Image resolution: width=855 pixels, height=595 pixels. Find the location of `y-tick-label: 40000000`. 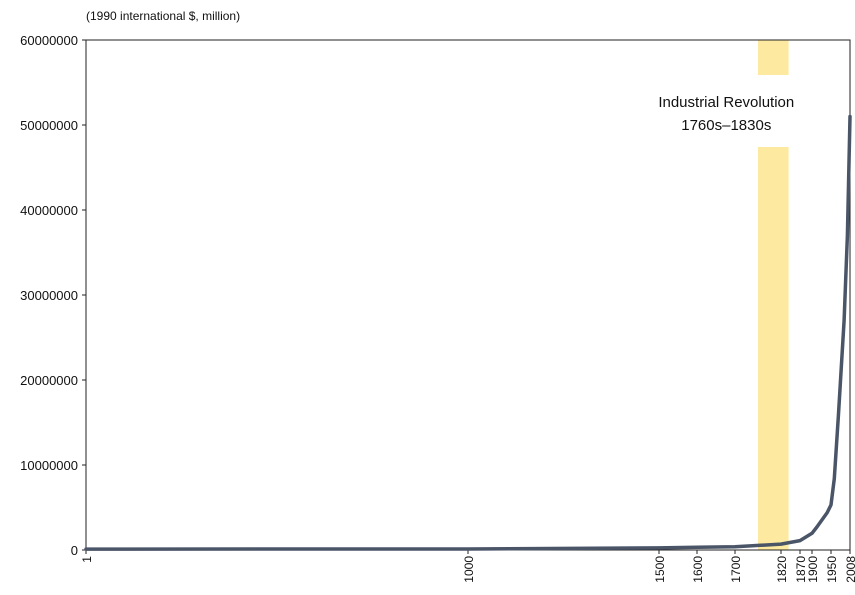

y-tick-label: 40000000 is located at coordinates (49, 210).